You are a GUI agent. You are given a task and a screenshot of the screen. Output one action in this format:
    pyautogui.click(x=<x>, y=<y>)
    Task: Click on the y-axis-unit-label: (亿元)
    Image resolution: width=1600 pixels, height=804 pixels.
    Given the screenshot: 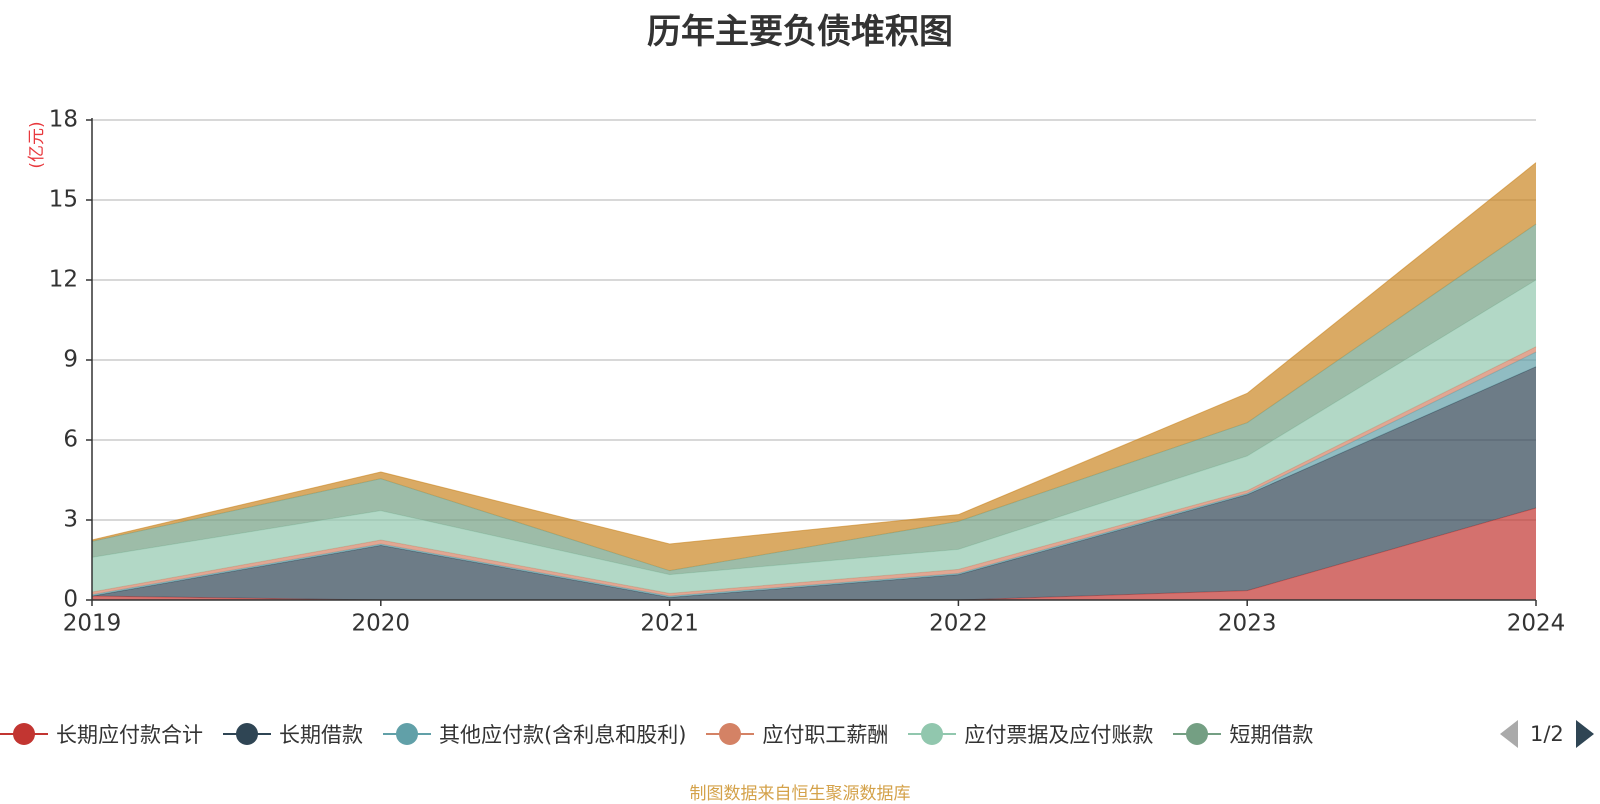 What is the action you would take?
    pyautogui.click(x=37, y=144)
    